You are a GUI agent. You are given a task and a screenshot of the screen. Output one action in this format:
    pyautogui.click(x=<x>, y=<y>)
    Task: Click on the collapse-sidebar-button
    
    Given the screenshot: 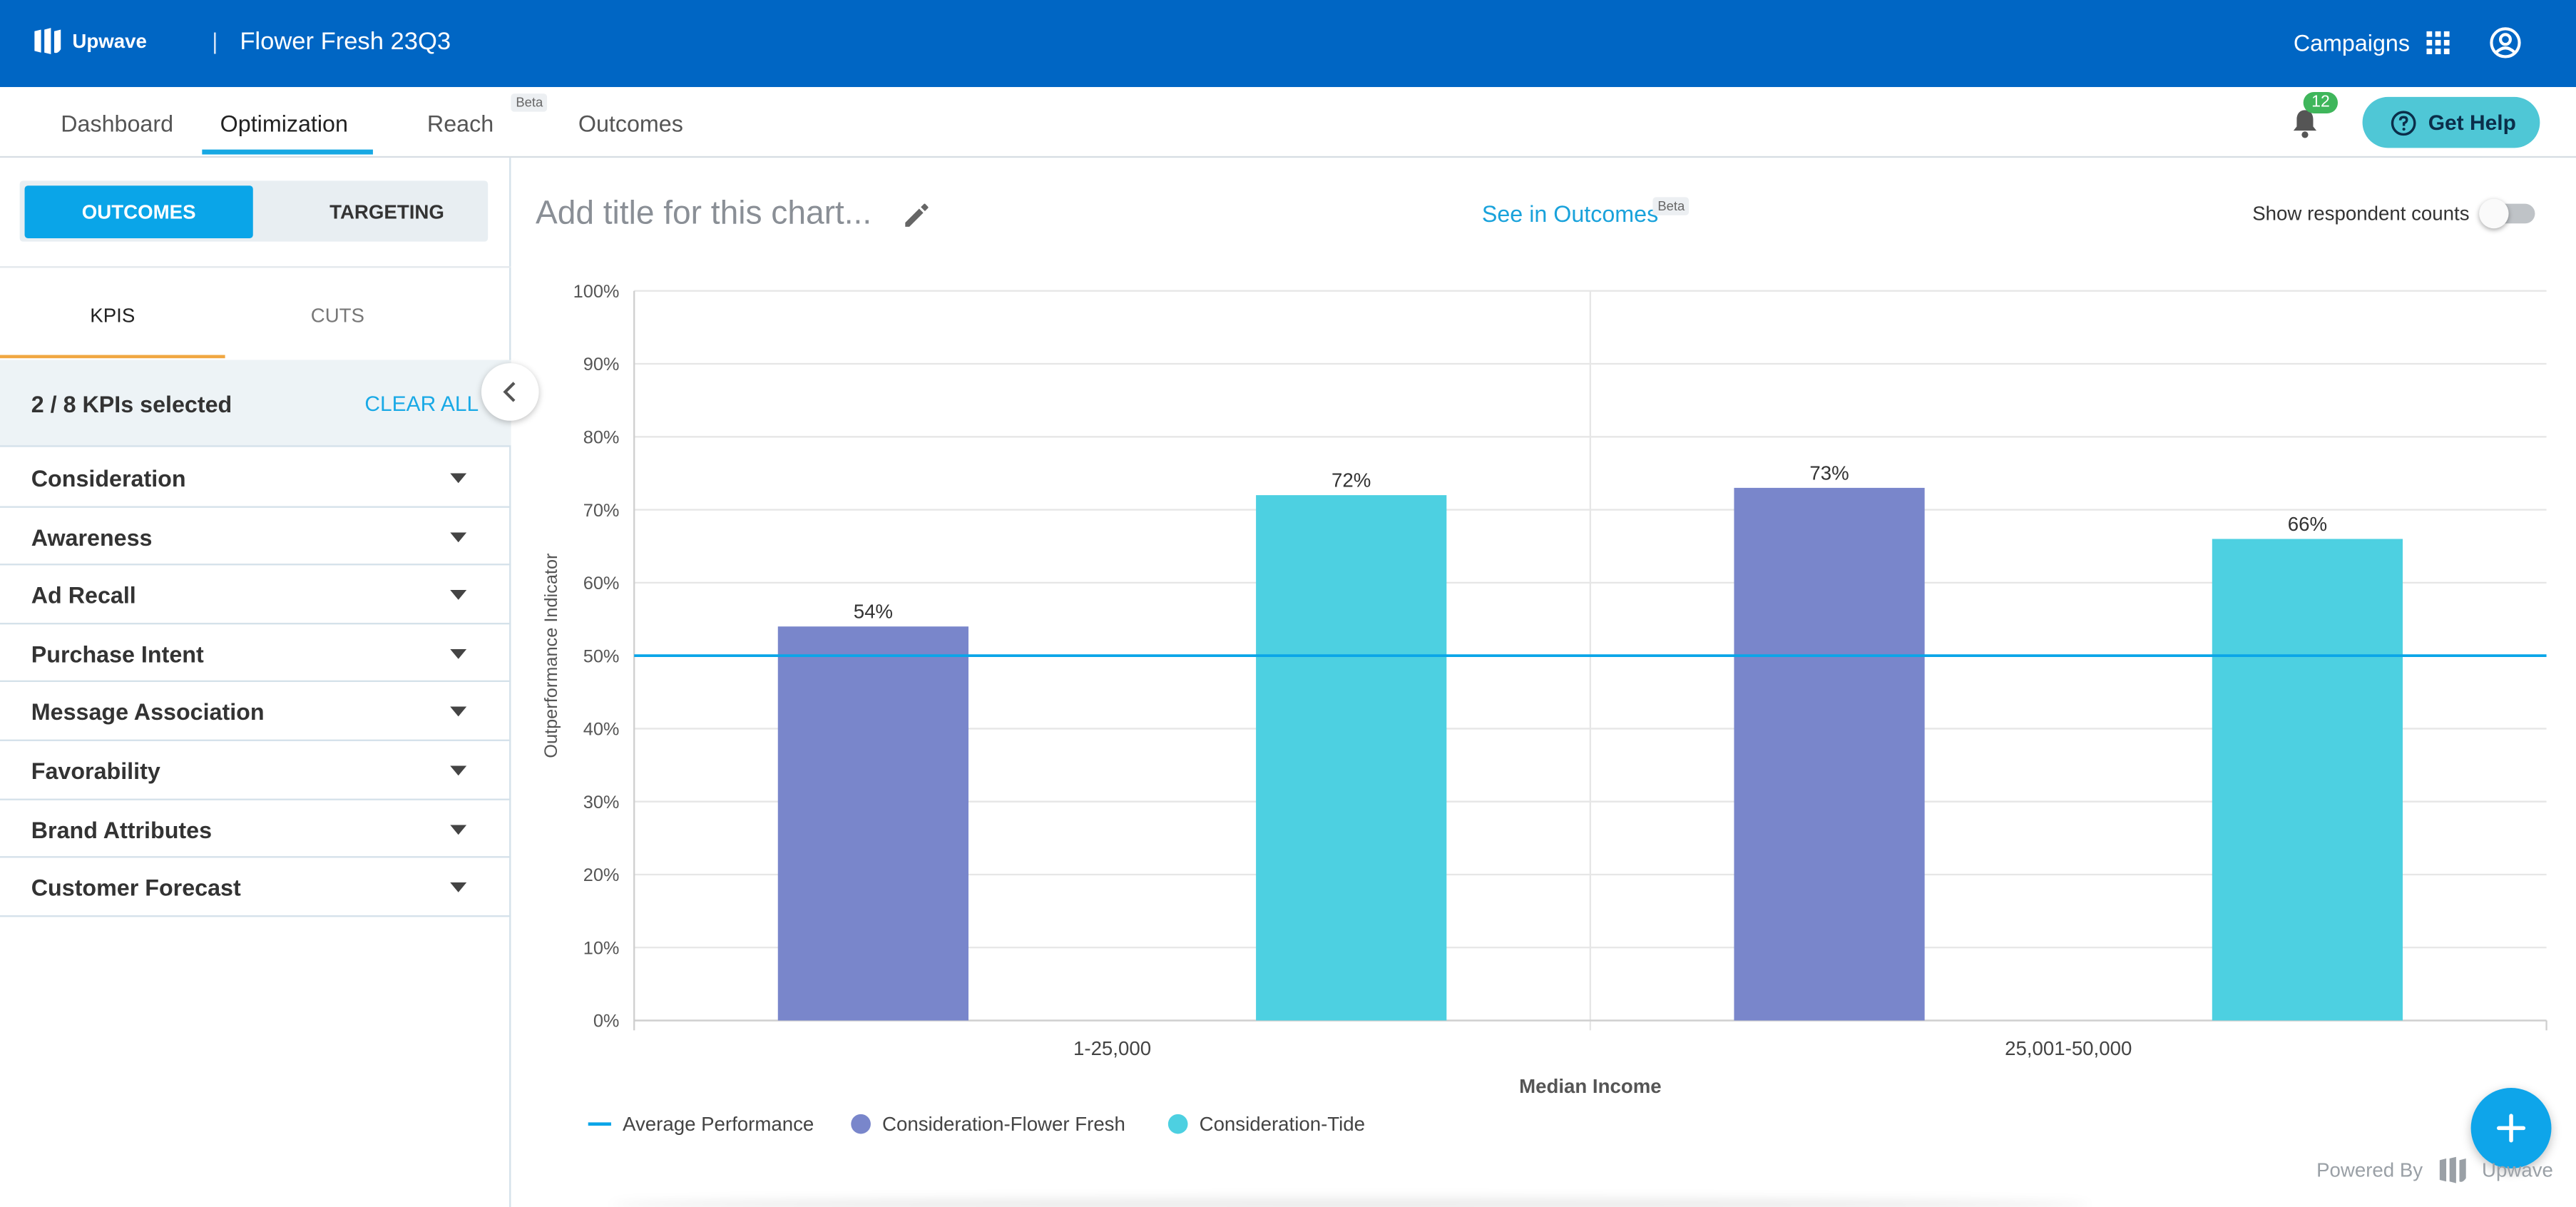 What is the action you would take?
    pyautogui.click(x=510, y=392)
    